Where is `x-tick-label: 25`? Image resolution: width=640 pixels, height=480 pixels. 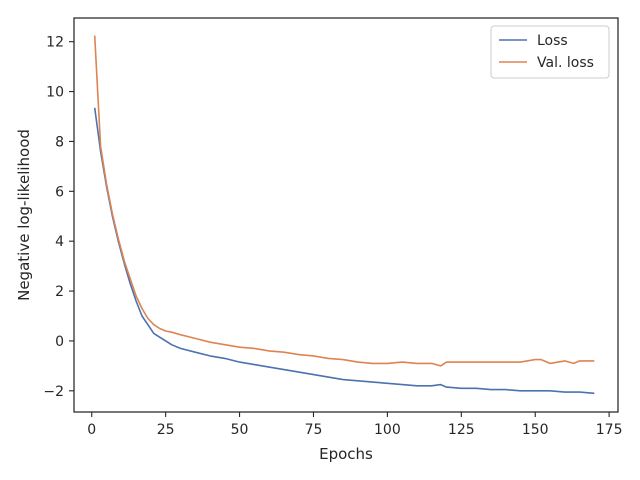
x-tick-label: 25 is located at coordinates (166, 430).